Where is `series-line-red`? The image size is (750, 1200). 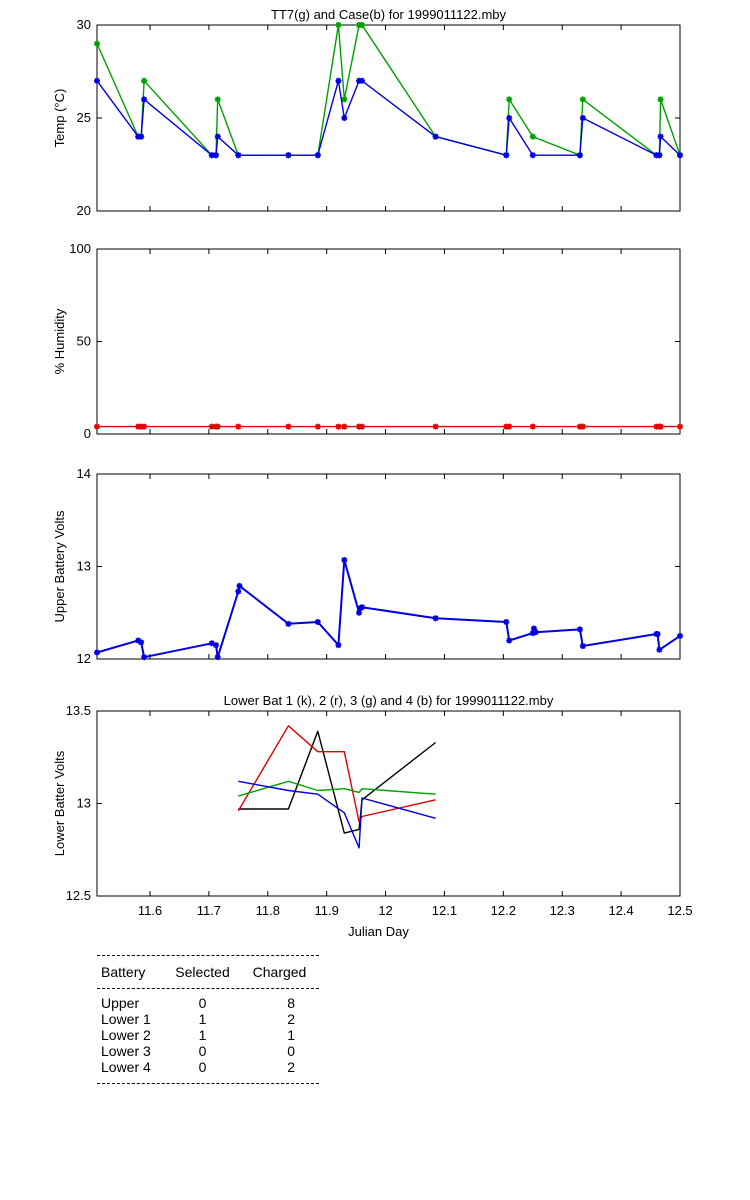 series-line-red is located at coordinates (336, 774).